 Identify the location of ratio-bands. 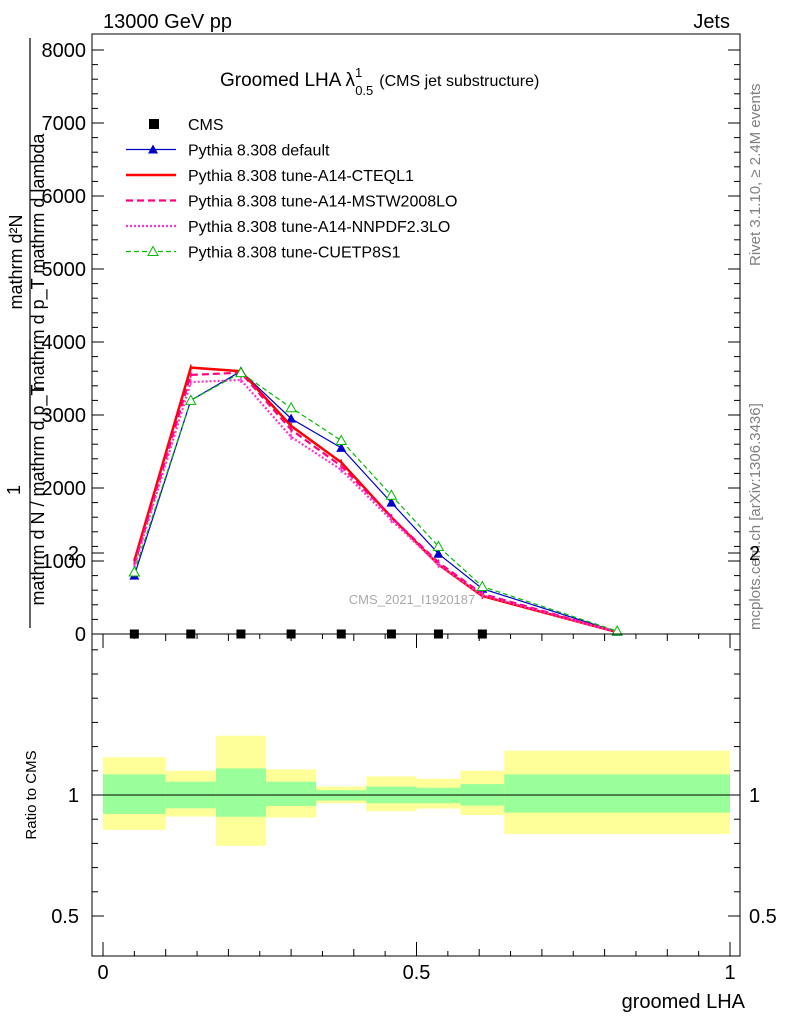
(416, 790).